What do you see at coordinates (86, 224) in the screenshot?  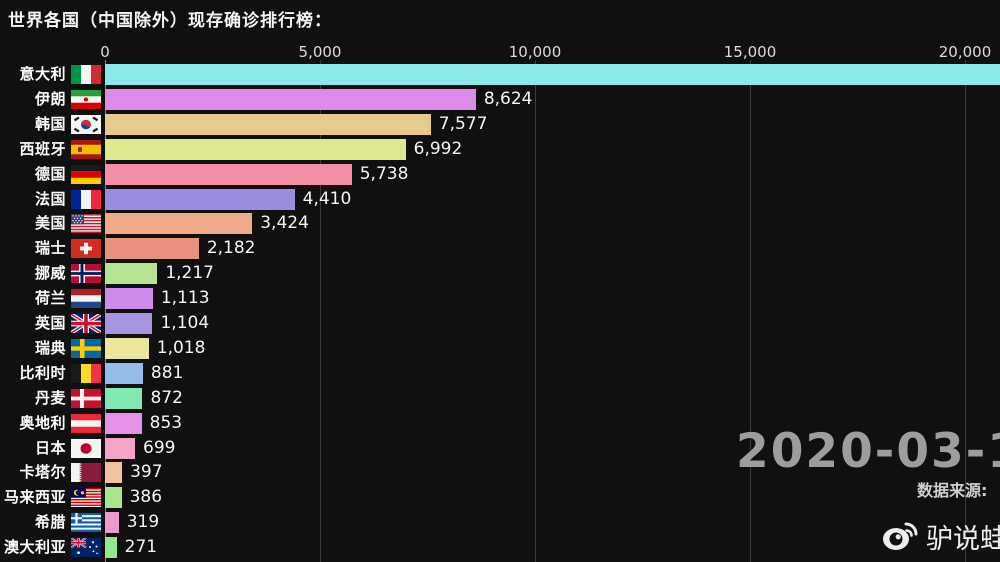 I see `flag-usa-icon` at bounding box center [86, 224].